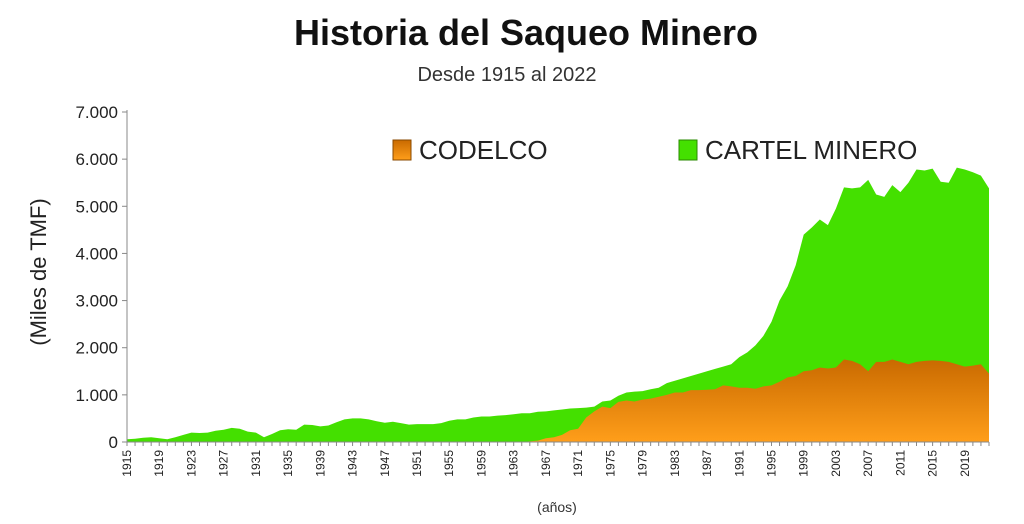 This screenshot has width=1024, height=524. I want to click on y-tick-label: 5.000, so click(96, 206).